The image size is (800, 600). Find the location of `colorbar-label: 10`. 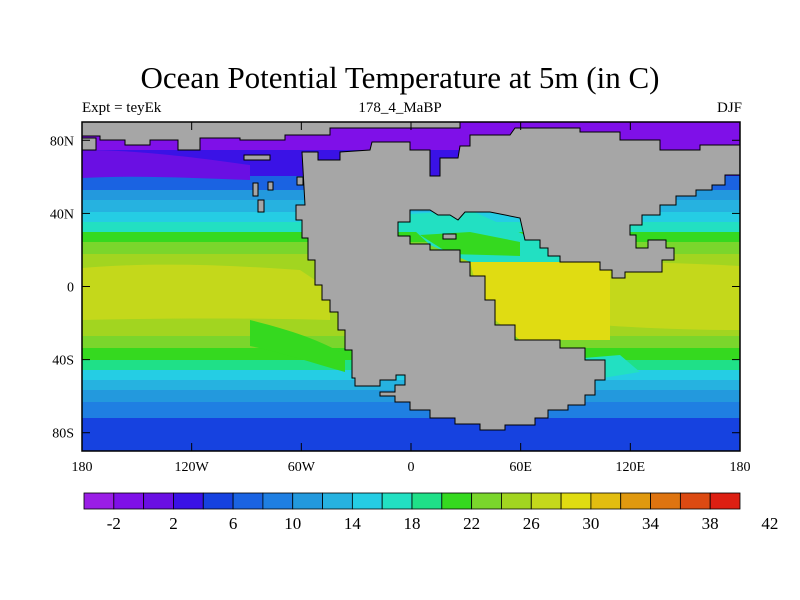

colorbar-label: 10 is located at coordinates (292, 523).